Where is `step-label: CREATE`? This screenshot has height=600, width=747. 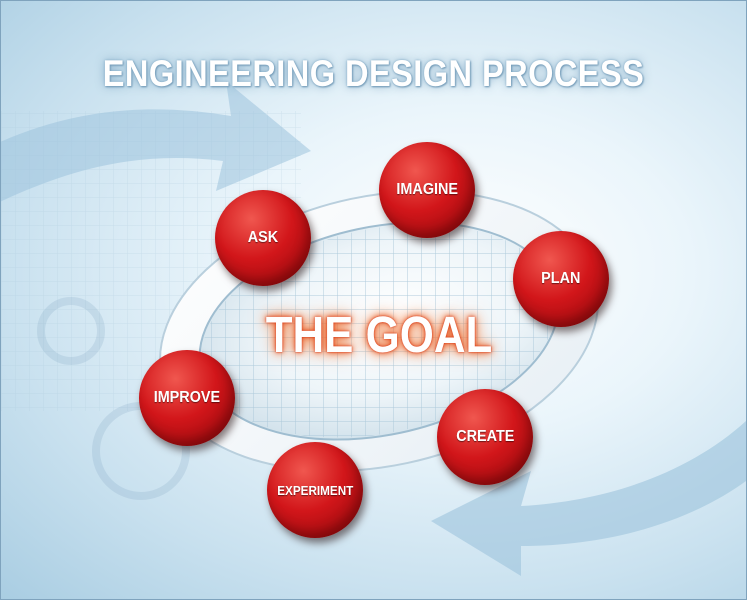
step-label: CREATE is located at coordinates (485, 436).